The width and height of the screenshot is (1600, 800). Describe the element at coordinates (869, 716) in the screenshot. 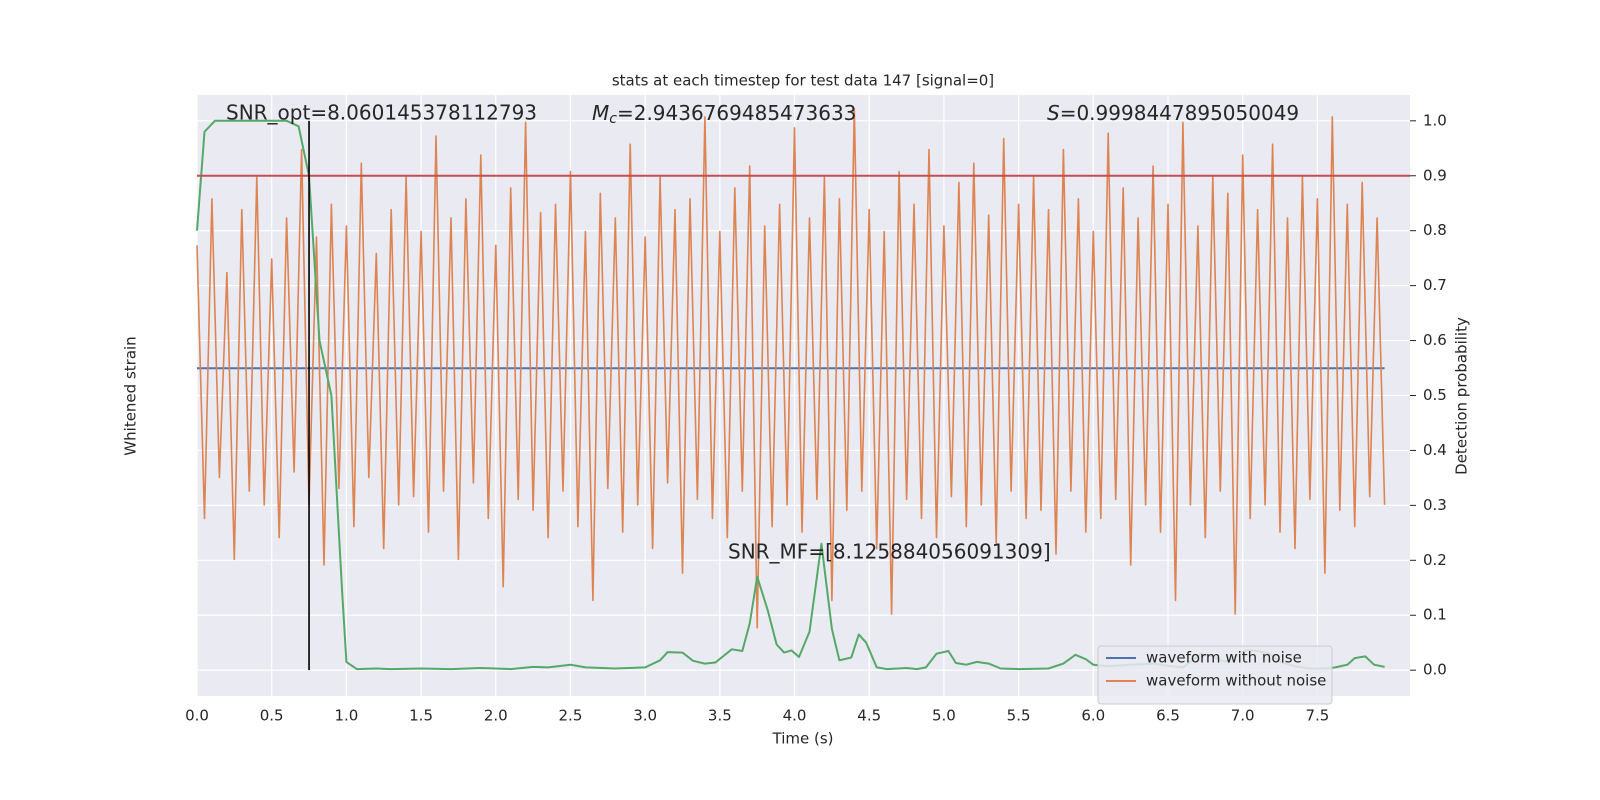

I see `x-tick-label: 4.5` at that location.